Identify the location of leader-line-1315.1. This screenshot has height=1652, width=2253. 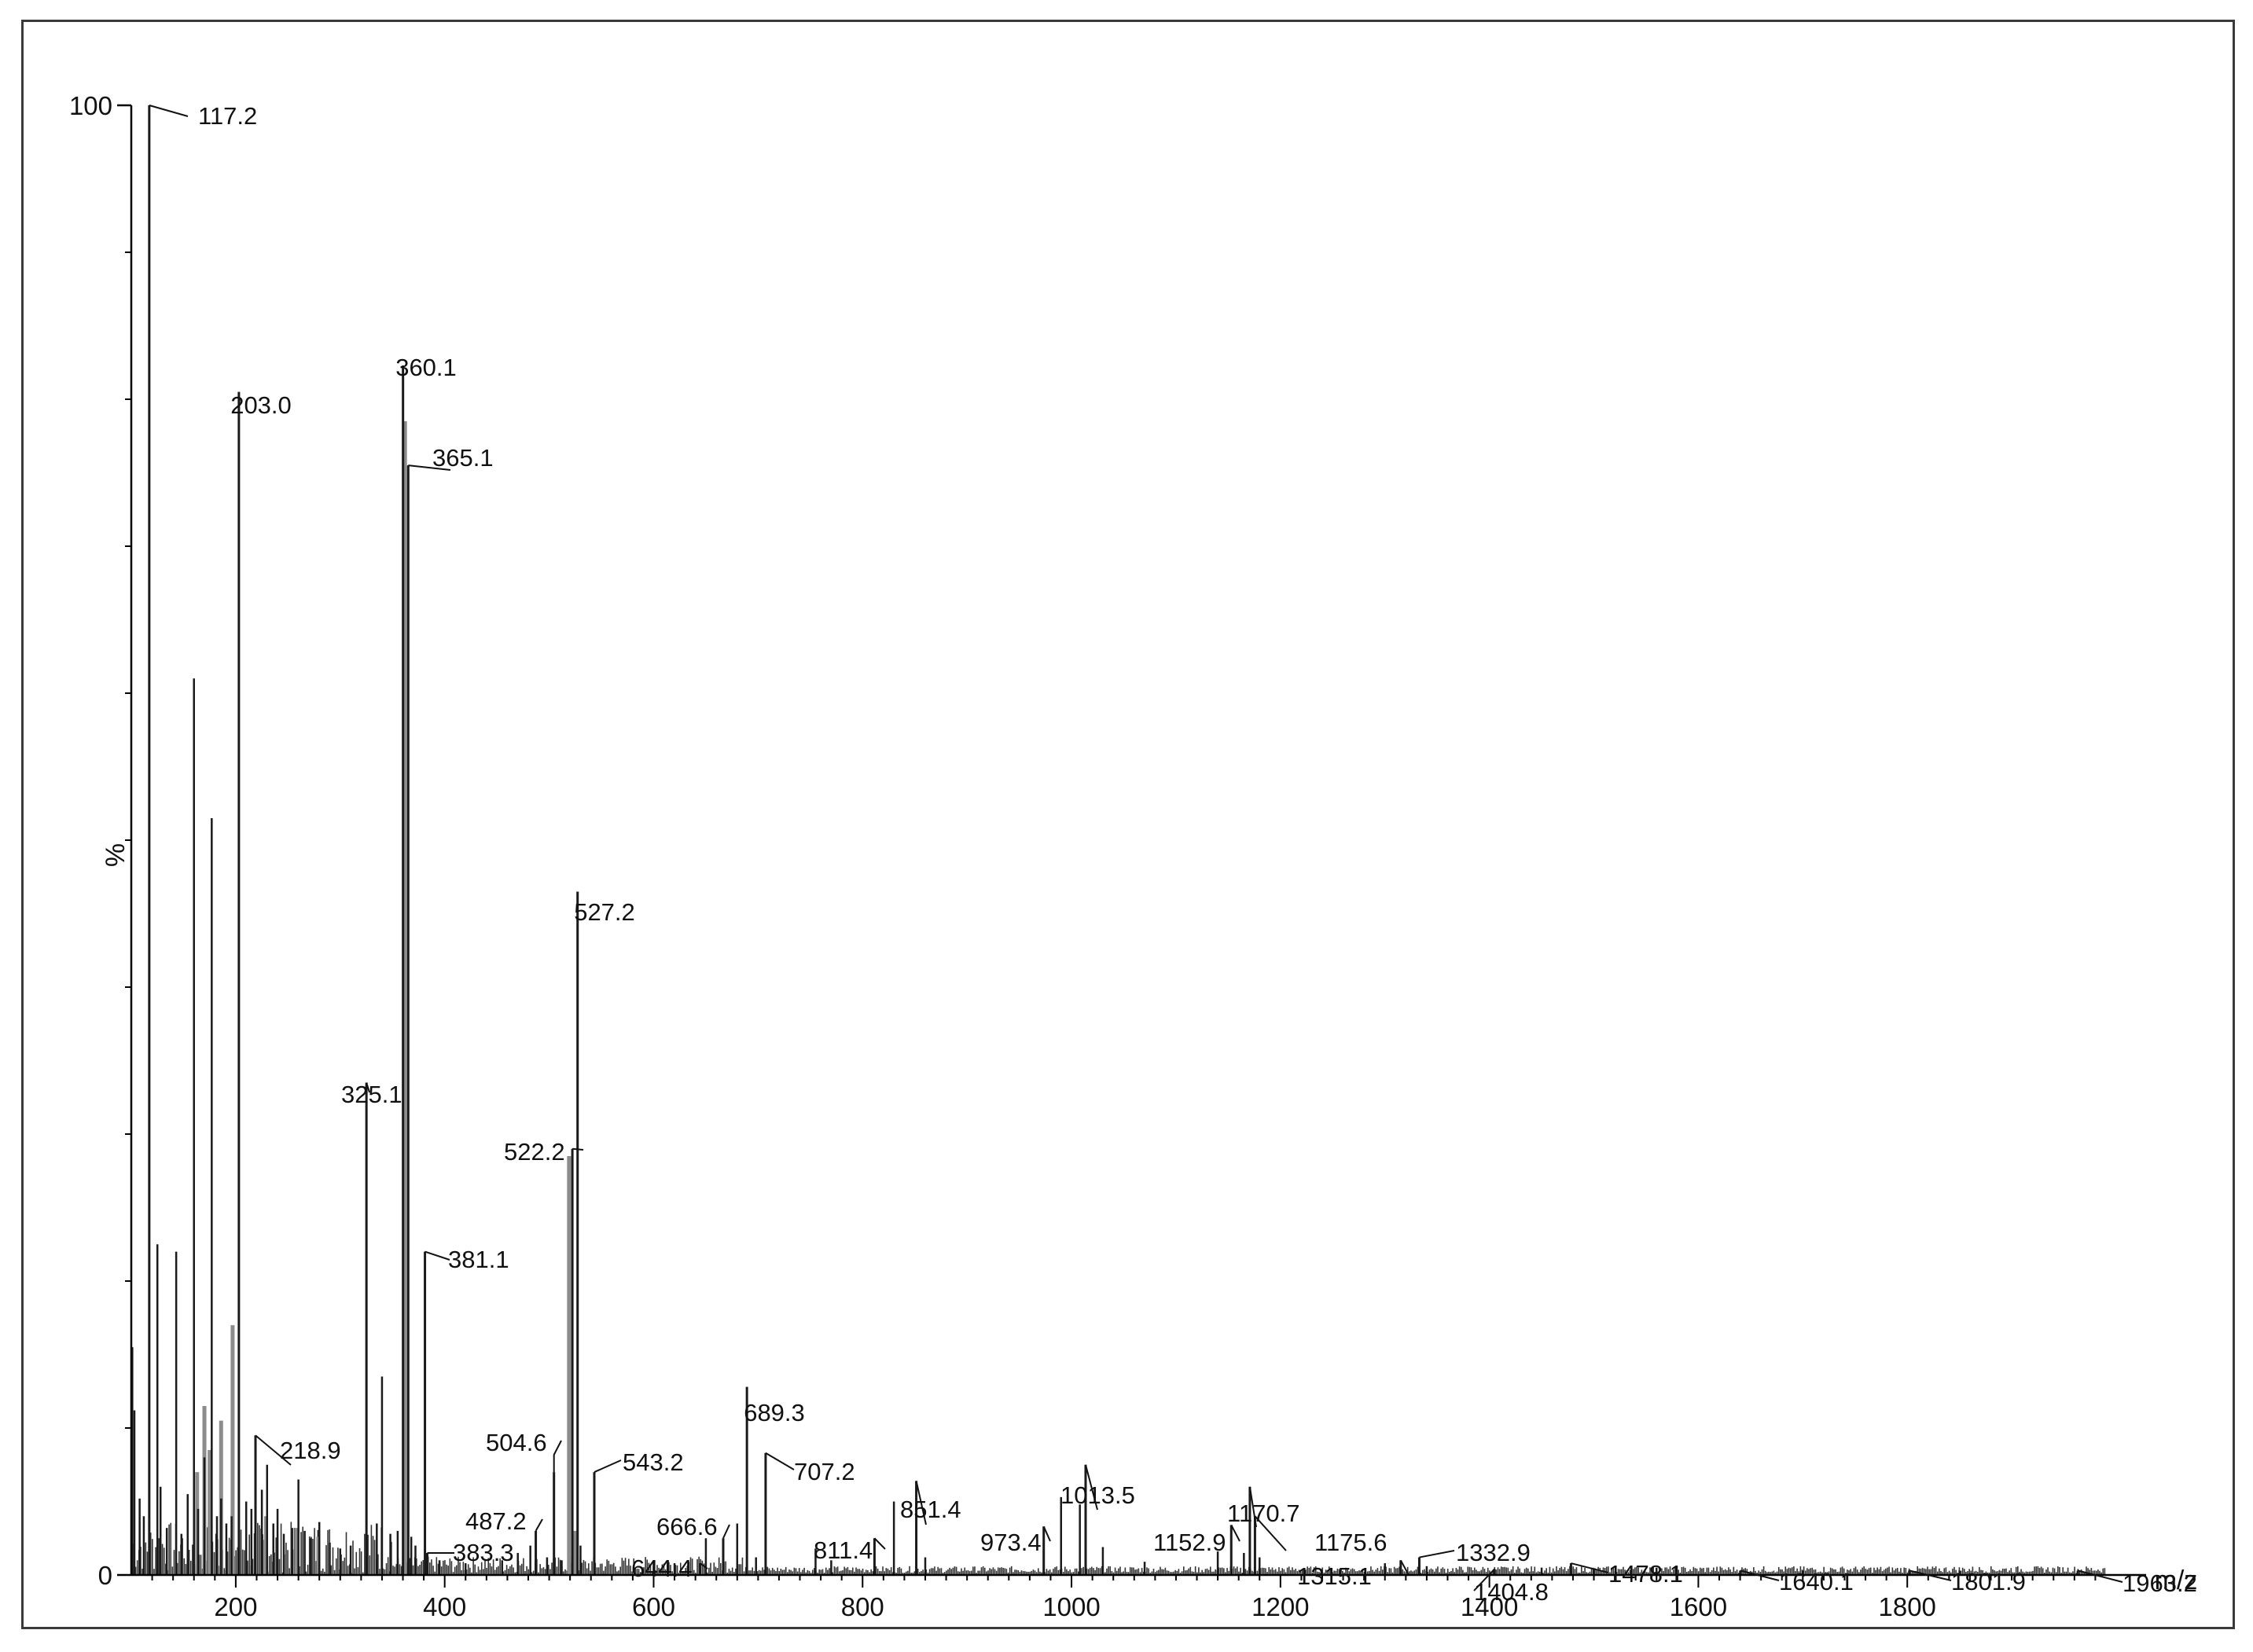
(1404, 1568).